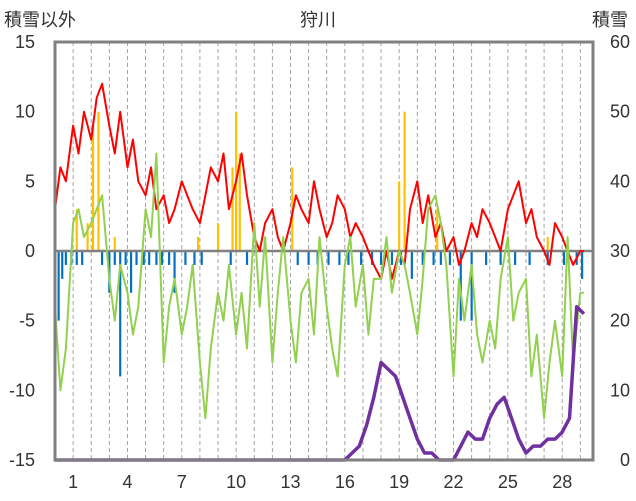  I want to click on y-left-tick-label: 5, so click(30, 181).